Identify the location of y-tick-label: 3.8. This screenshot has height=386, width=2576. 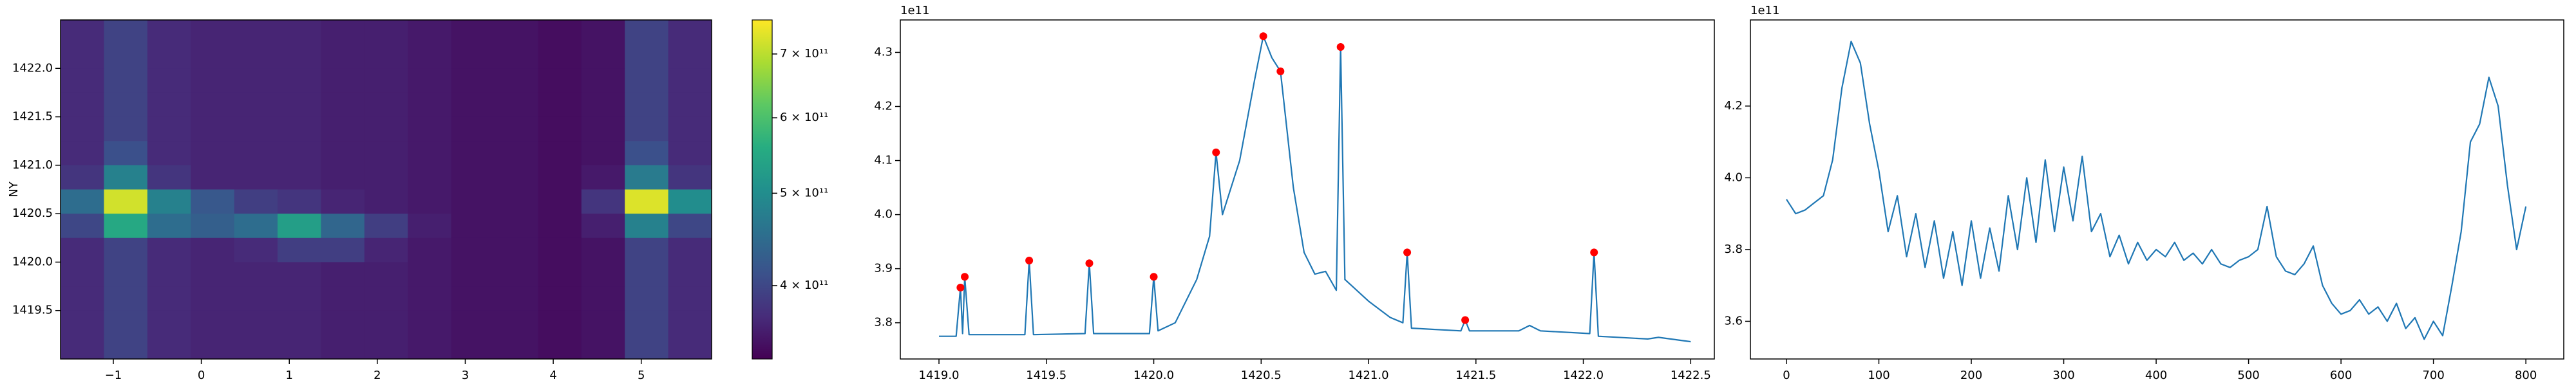
(883, 322).